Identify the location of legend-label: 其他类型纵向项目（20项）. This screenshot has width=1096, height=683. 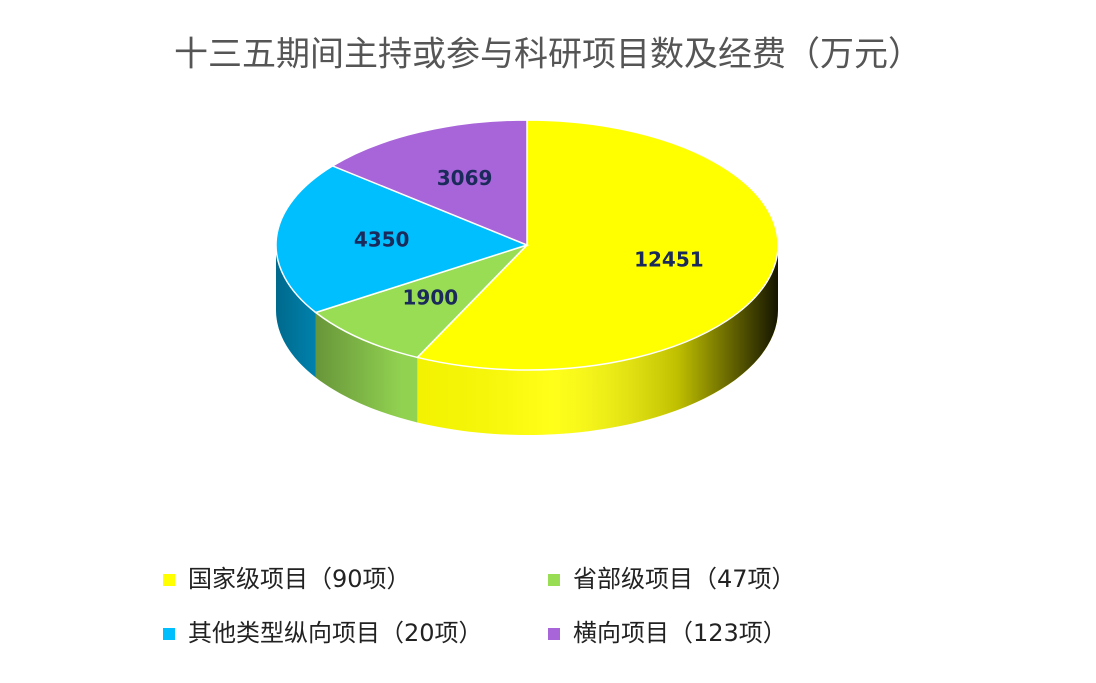
(335, 633).